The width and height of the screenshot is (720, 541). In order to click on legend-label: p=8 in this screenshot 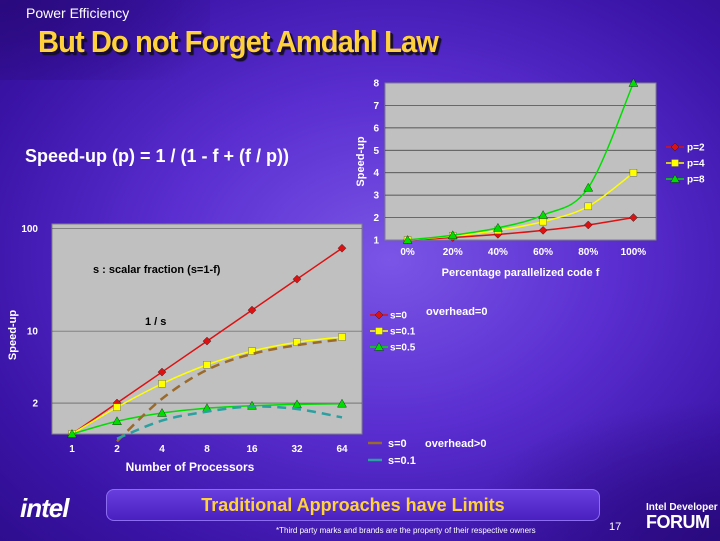, I will do `click(696, 180)`.